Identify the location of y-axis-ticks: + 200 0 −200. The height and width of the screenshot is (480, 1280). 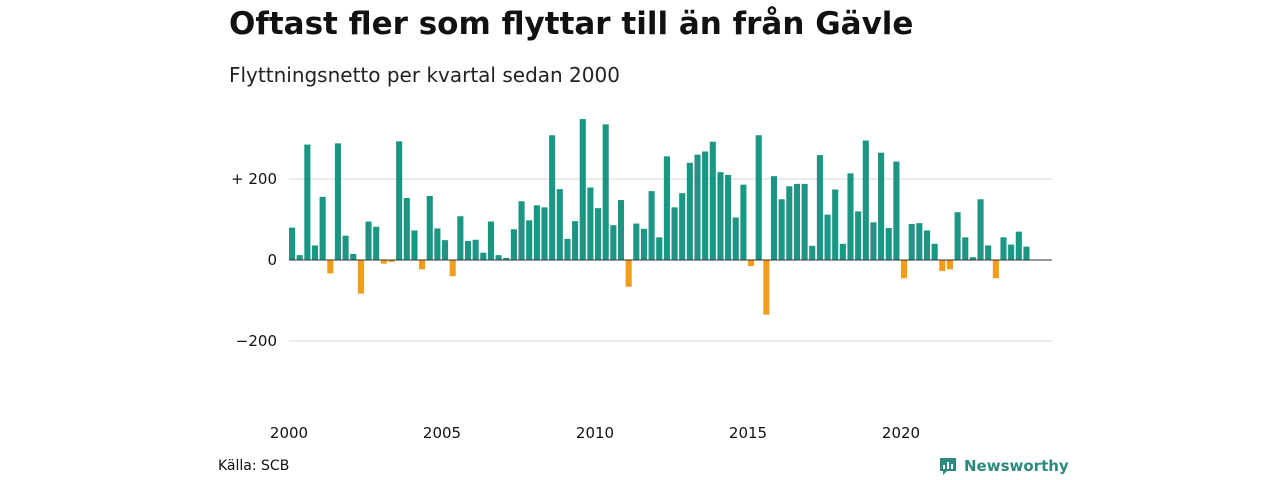
(254, 260).